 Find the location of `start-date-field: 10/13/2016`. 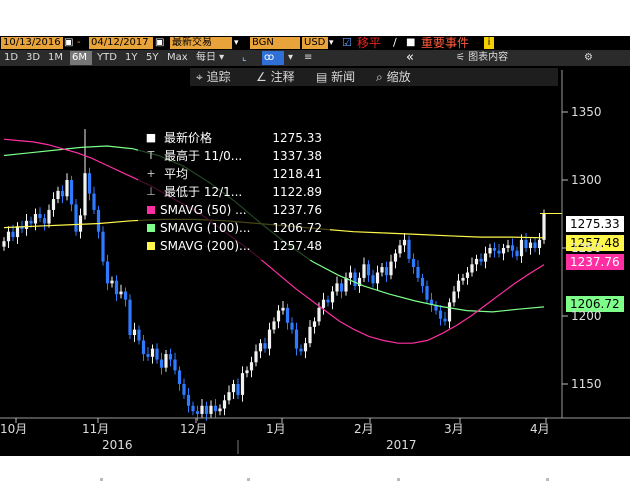

start-date-field: 10/13/2016 is located at coordinates (32, 43).